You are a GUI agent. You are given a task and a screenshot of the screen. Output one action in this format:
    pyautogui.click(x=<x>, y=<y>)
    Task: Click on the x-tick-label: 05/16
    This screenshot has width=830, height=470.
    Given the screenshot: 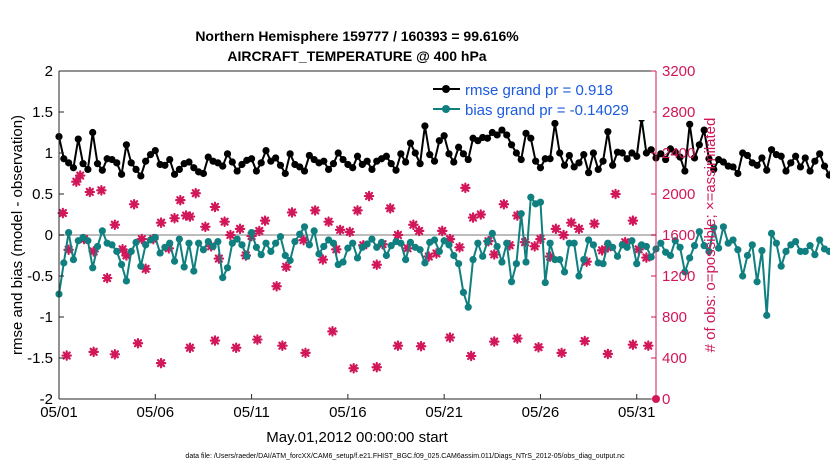 What is the action you would take?
    pyautogui.click(x=348, y=412)
    